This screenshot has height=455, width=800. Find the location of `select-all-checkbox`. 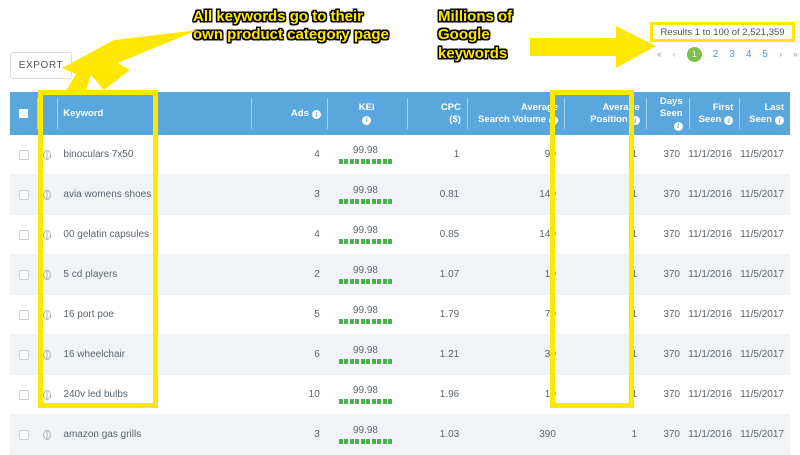

select-all-checkbox is located at coordinates (24, 113).